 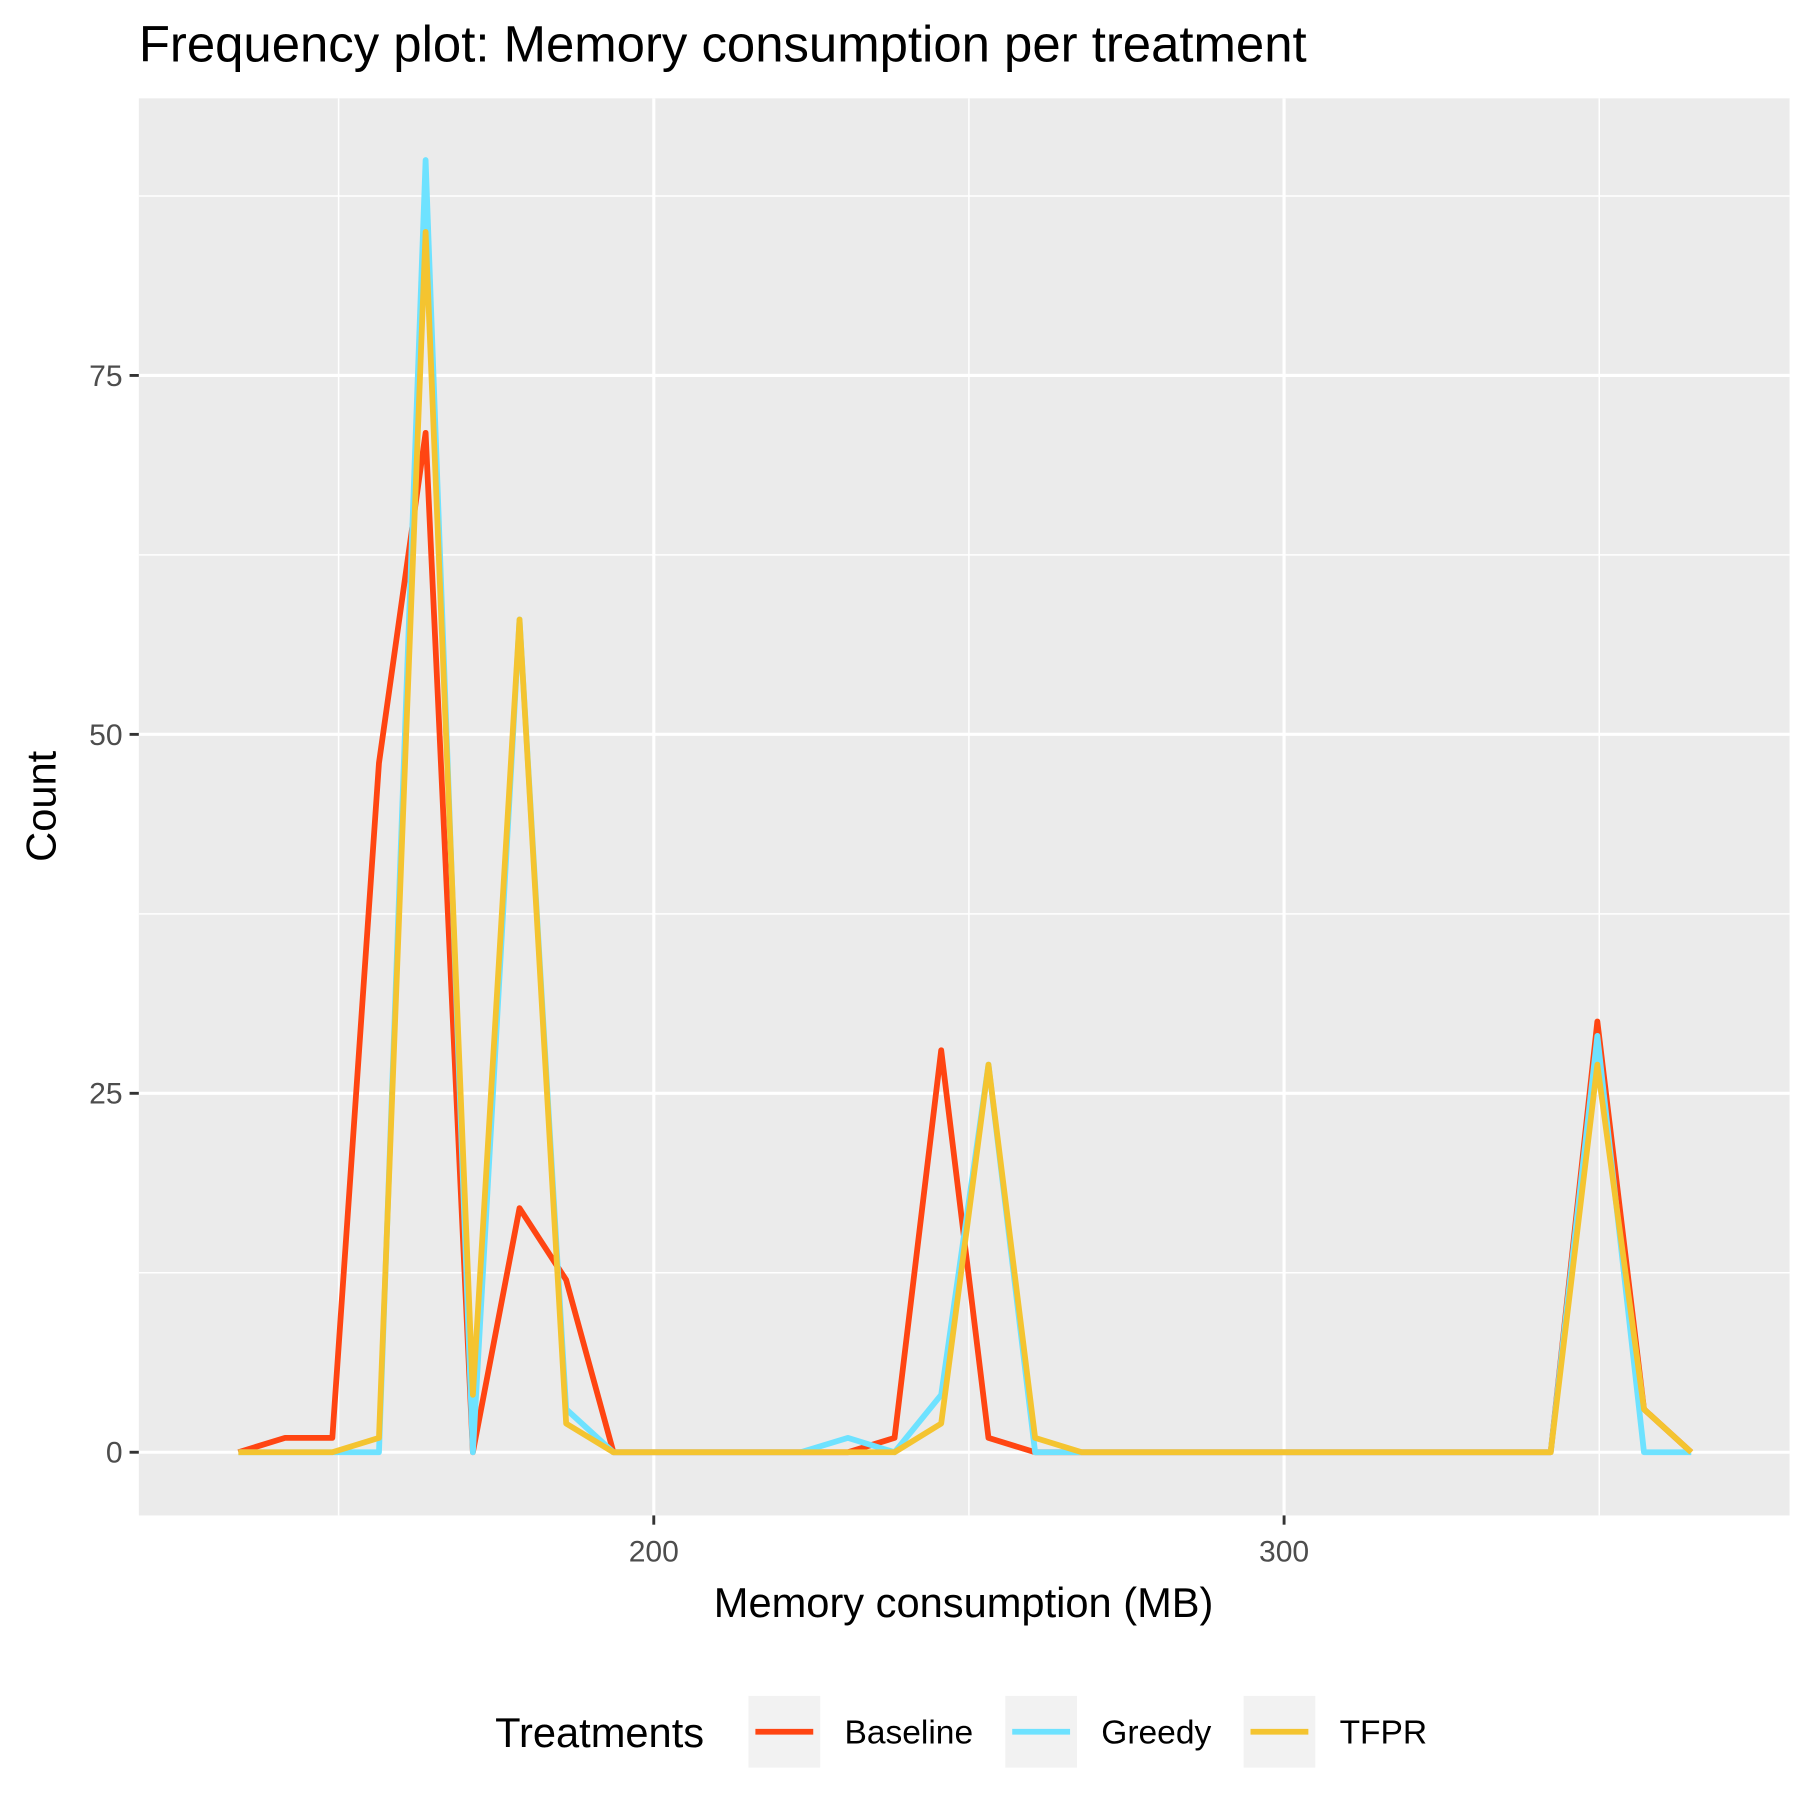 I want to click on x-tick-label: 300, so click(x=1284, y=1552).